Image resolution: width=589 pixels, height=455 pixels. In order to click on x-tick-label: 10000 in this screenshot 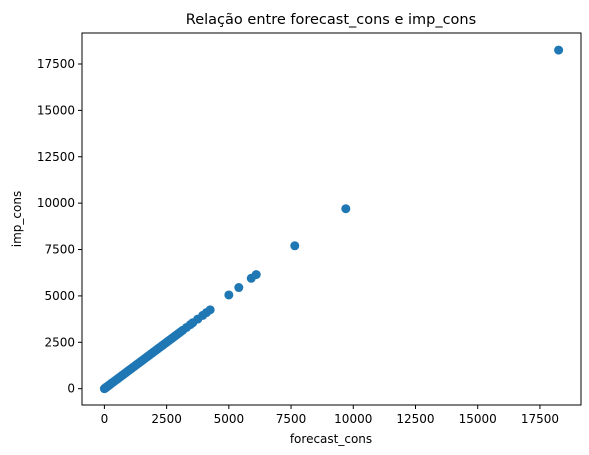, I will do `click(353, 419)`.